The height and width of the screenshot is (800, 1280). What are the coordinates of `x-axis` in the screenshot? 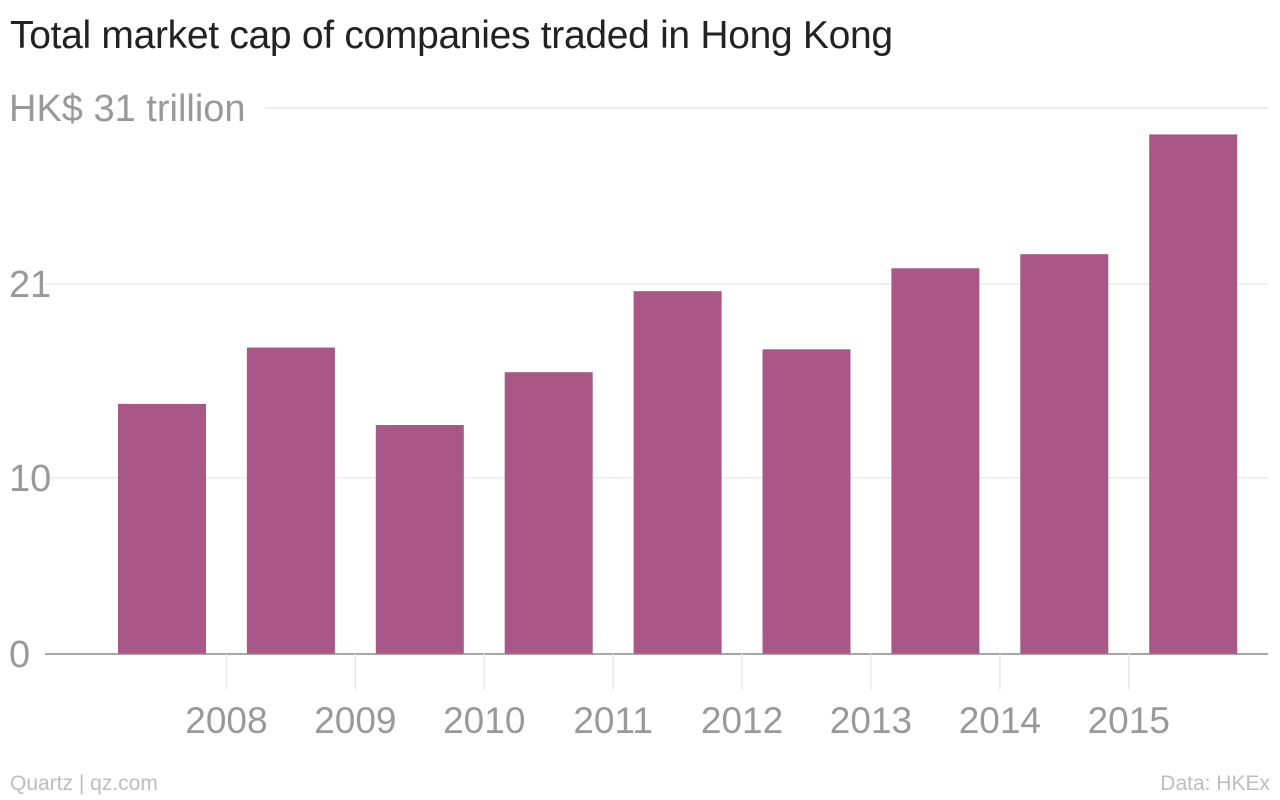 It's located at (656, 671).